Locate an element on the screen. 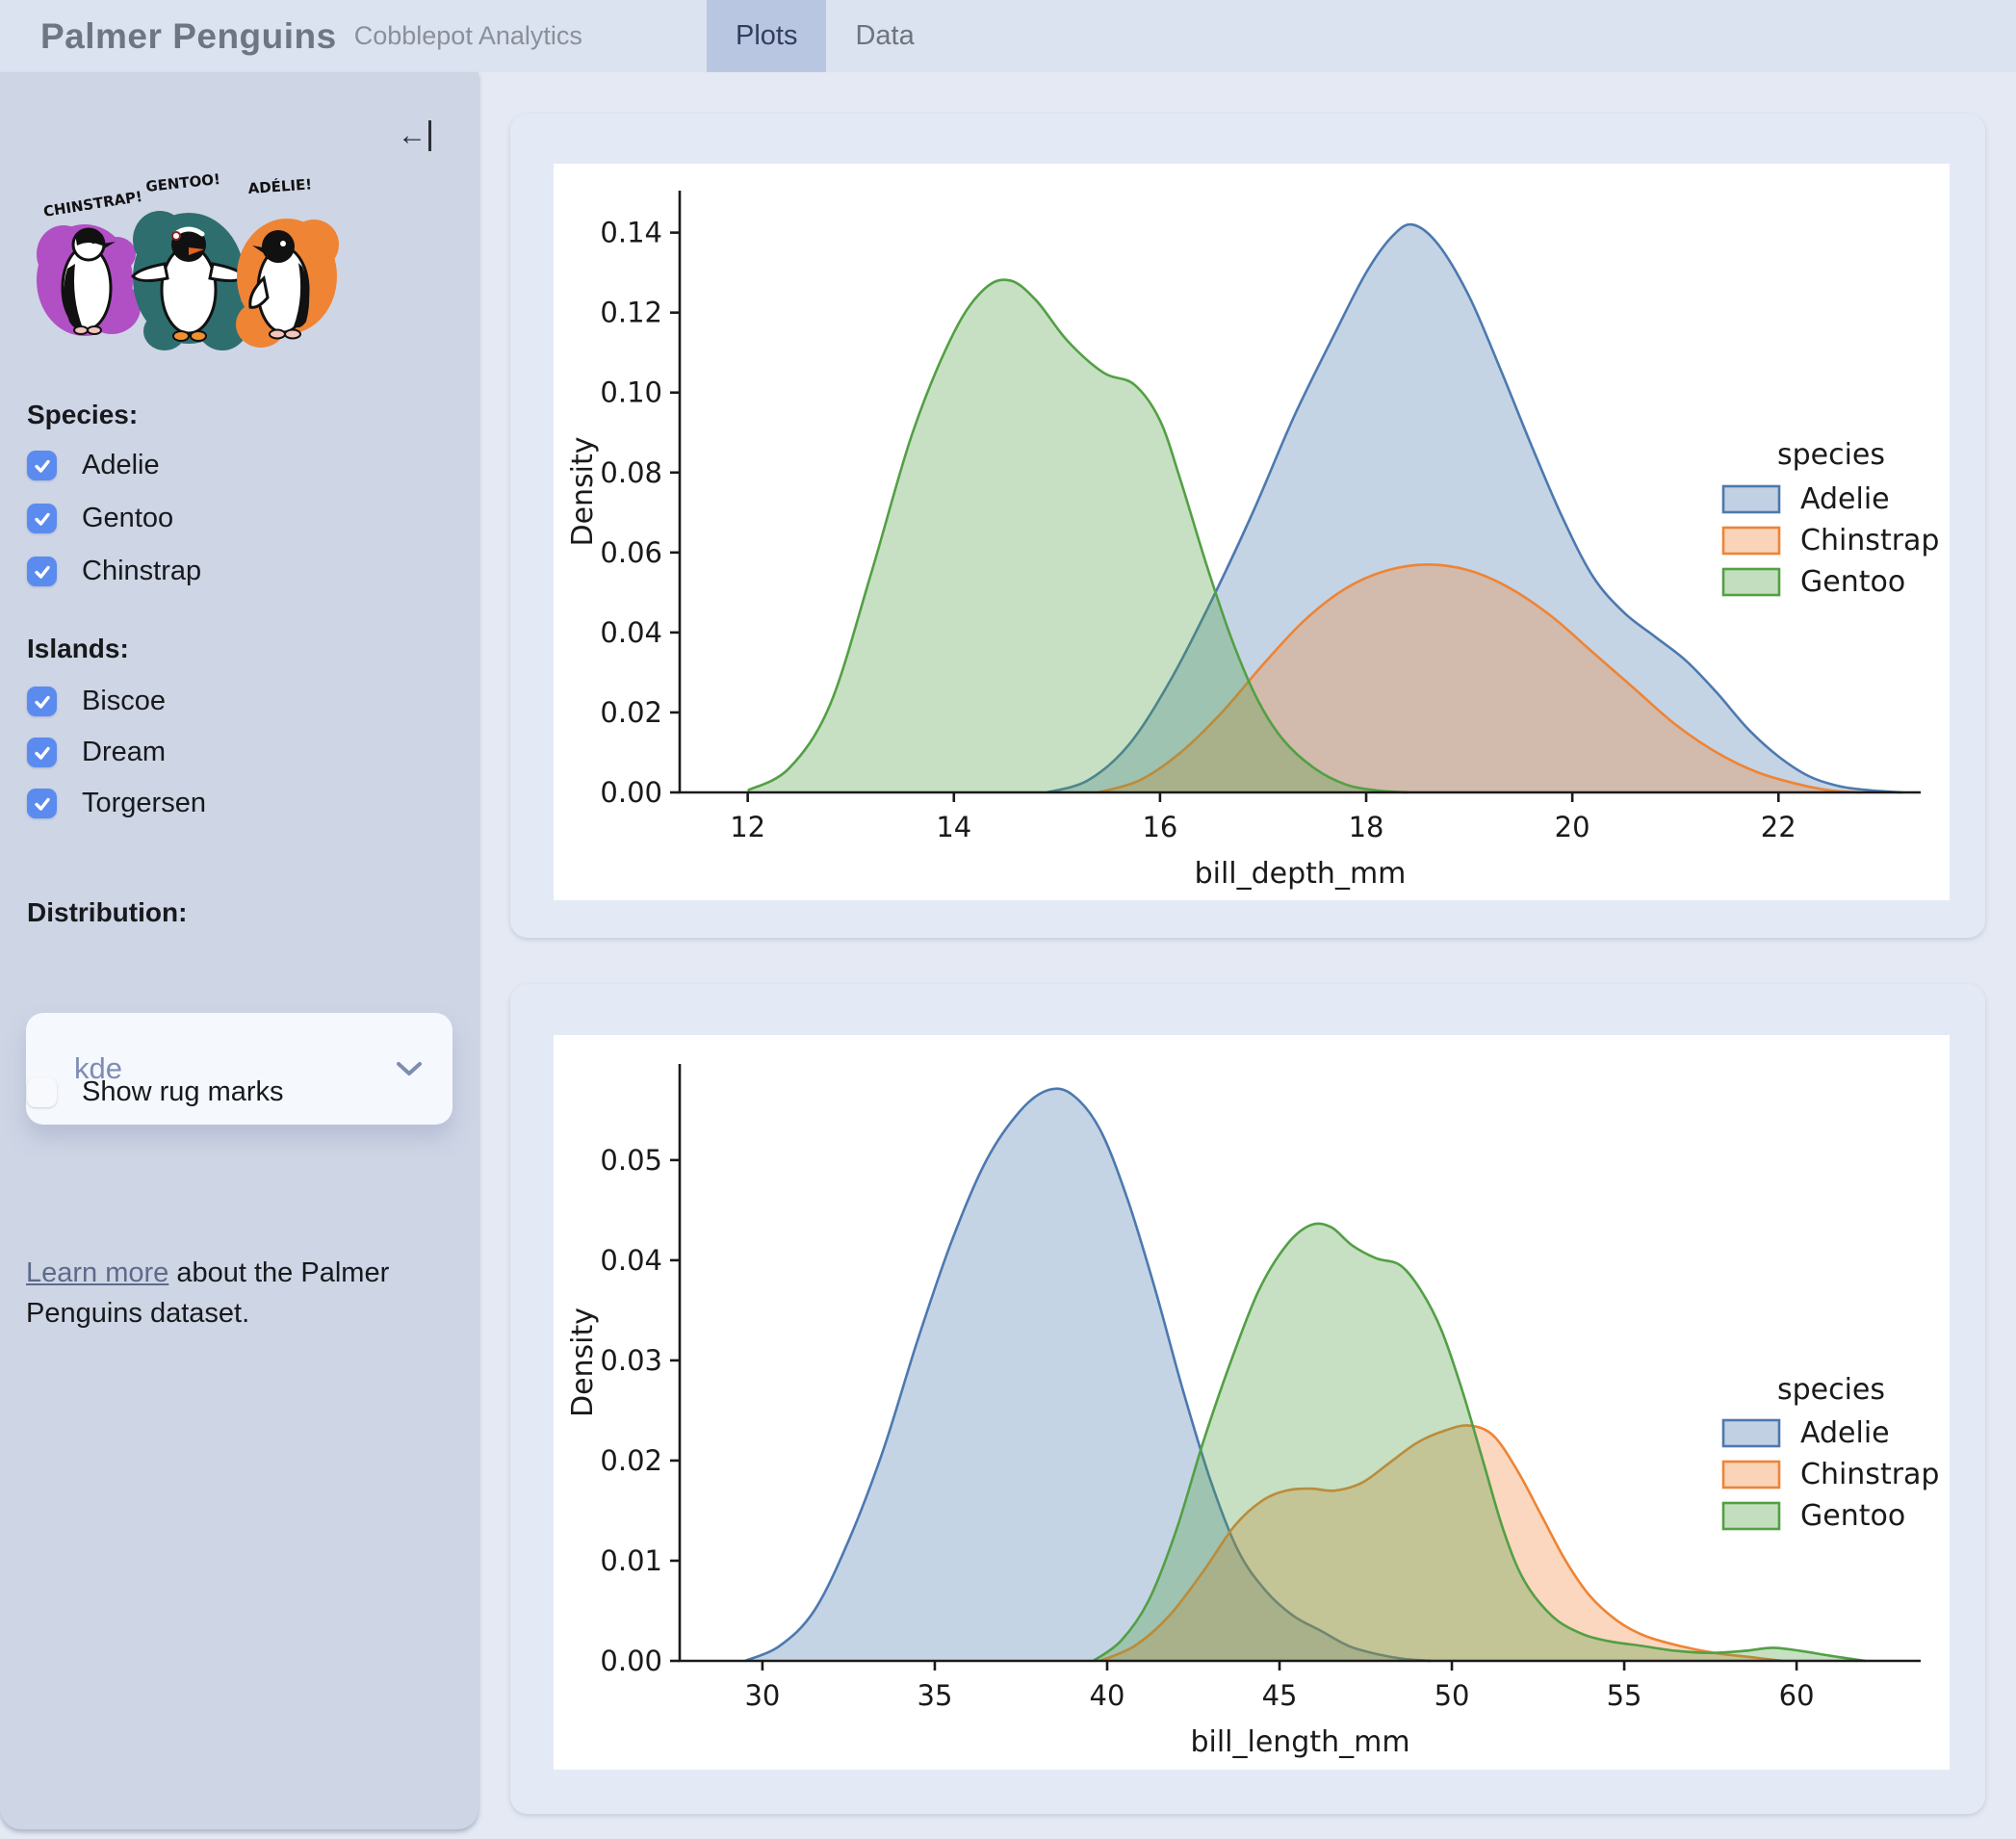 This screenshot has height=1839, width=2016. svg-text: 16 is located at coordinates (1160, 827).